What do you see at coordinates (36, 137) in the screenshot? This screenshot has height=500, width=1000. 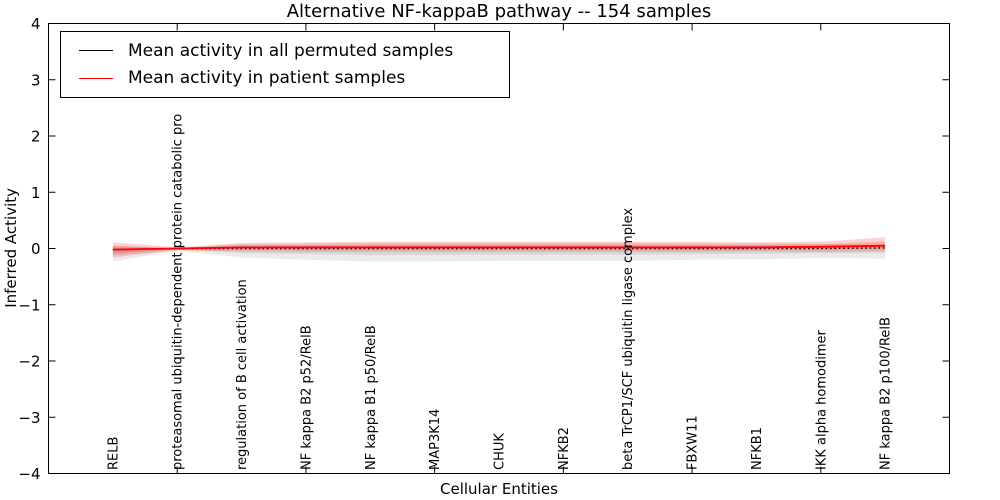 I see `y-tick-label: 2` at bounding box center [36, 137].